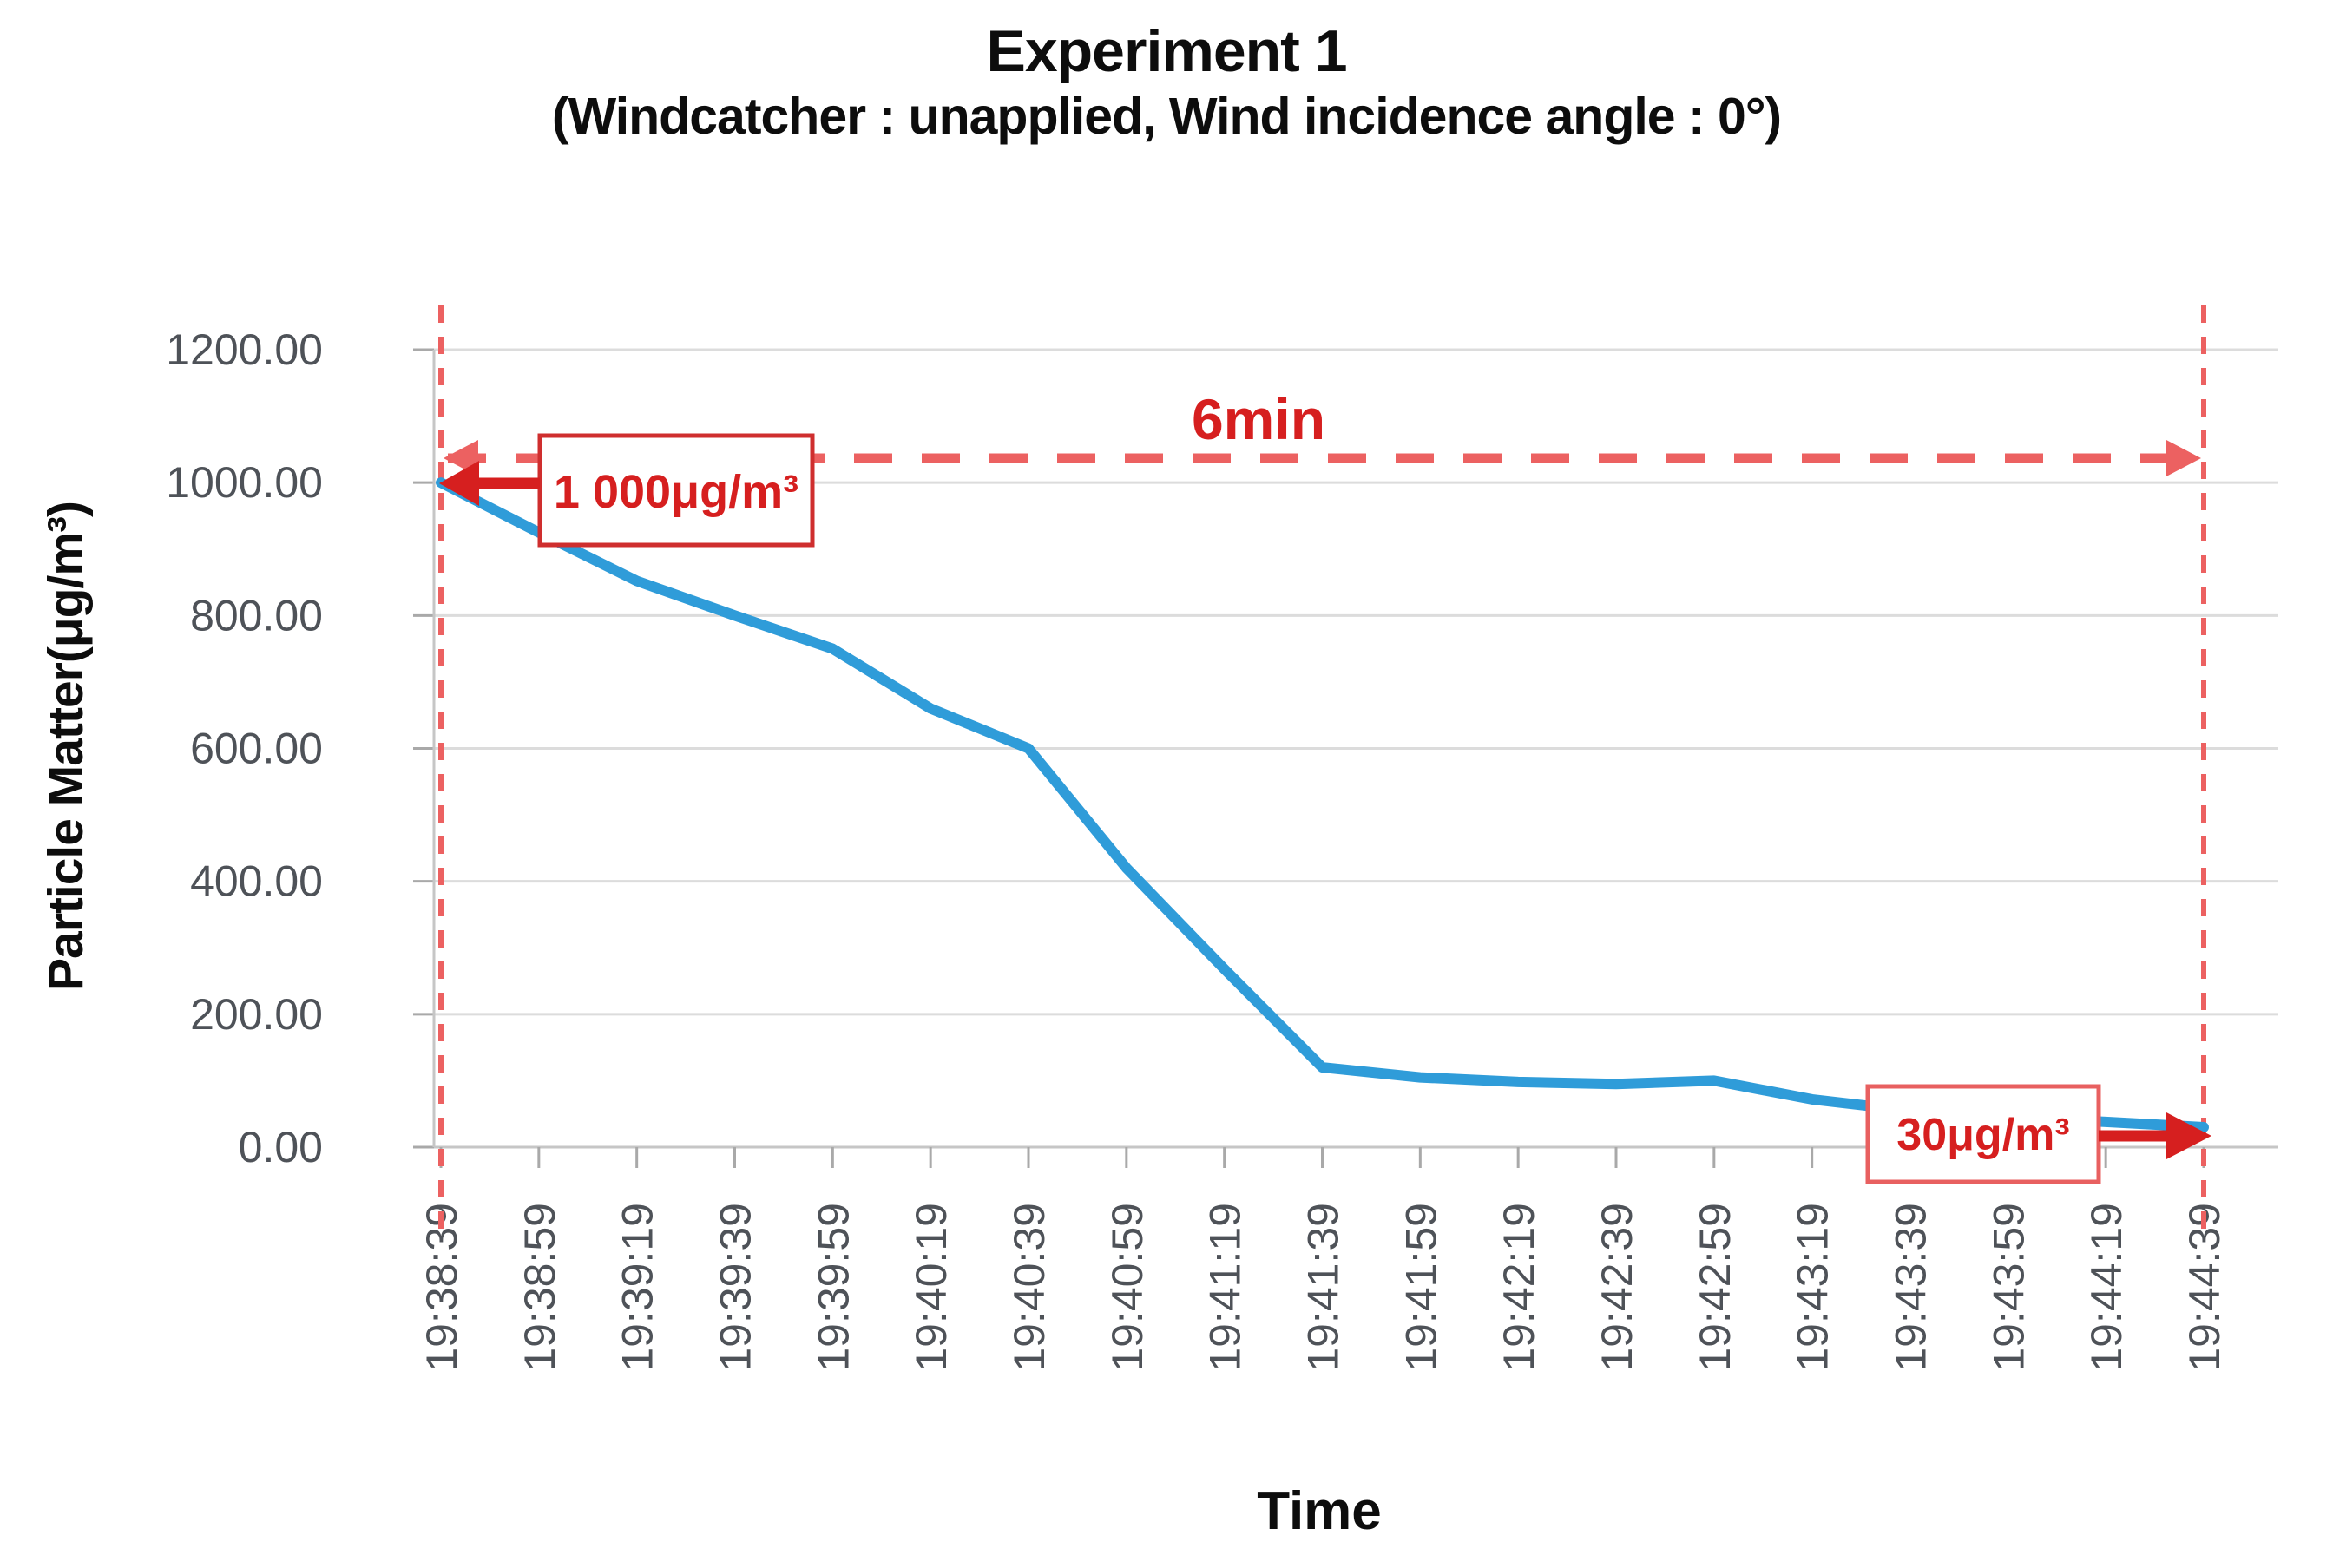 Image resolution: width=2333 pixels, height=1568 pixels. Describe the element at coordinates (459, 483) in the screenshot. I see `start-arrowhead` at that location.